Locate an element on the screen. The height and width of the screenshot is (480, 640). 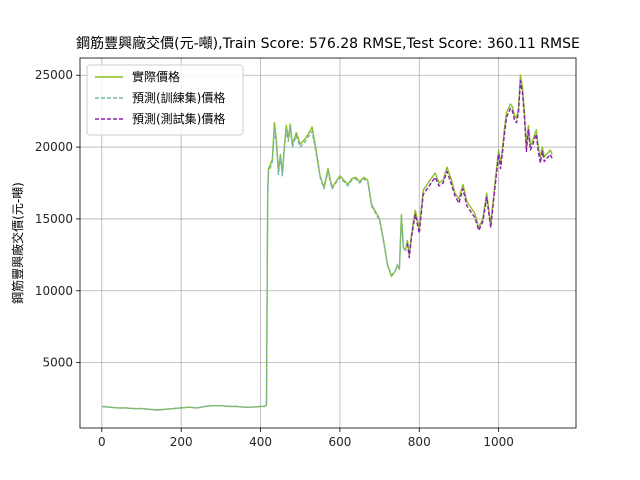
y-tick-label: 15000 is located at coordinates (54, 219).